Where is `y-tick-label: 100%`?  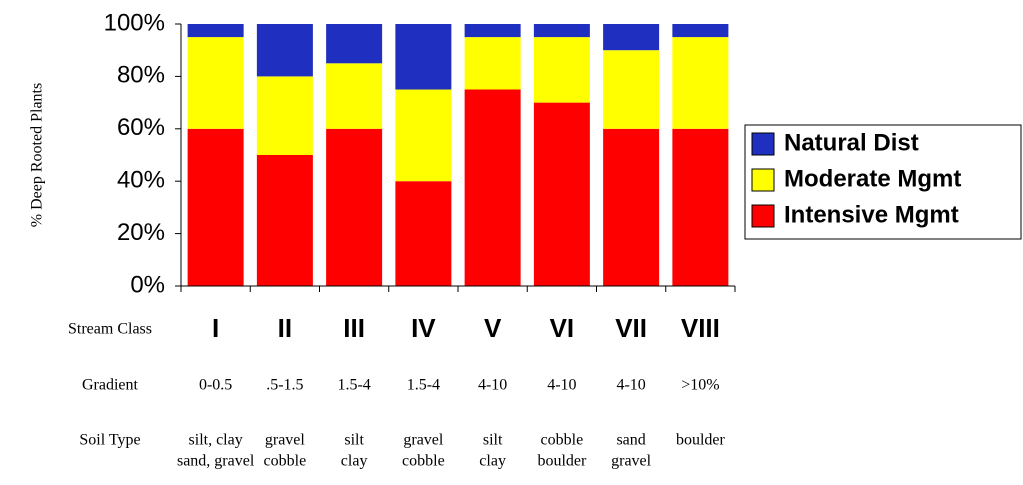 y-tick-label: 100% is located at coordinates (134, 22).